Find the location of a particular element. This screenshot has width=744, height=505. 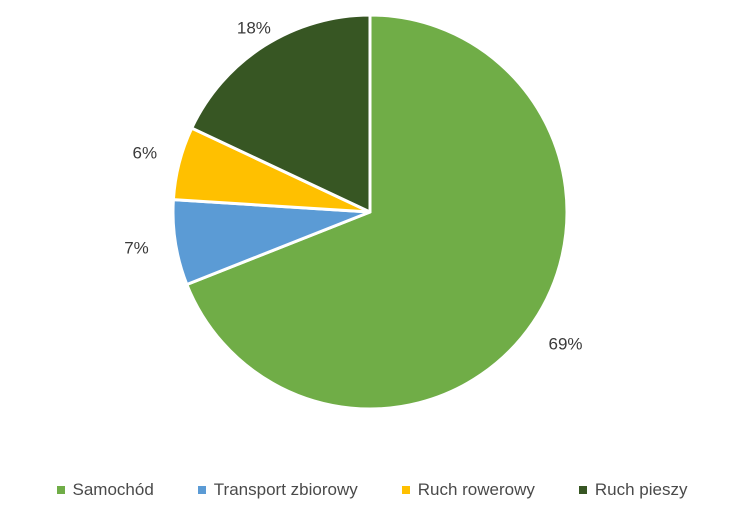

legend-item-ruch-rowerowy: Ruch rowerowy is located at coordinates (468, 490).